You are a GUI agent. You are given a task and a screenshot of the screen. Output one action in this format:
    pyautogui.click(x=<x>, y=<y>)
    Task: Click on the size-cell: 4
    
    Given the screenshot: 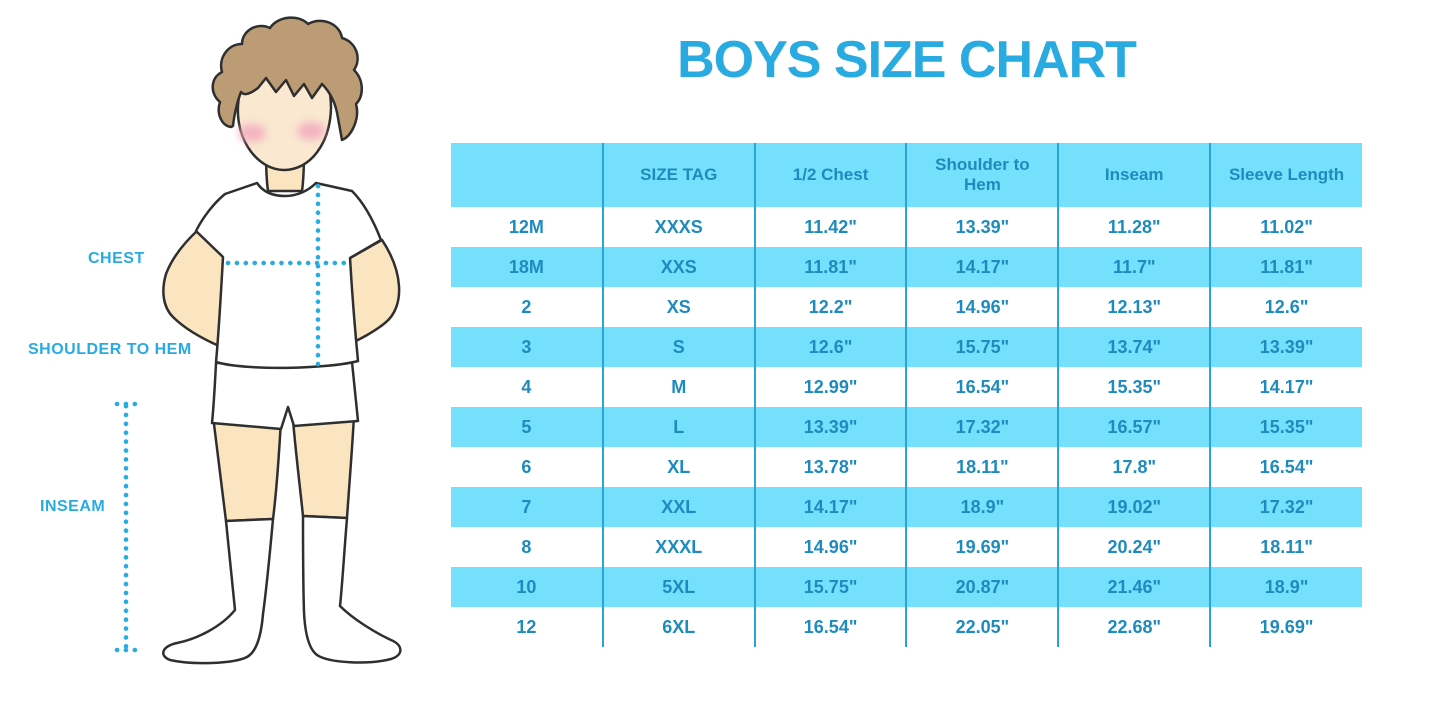 What is the action you would take?
    pyautogui.click(x=526, y=386)
    